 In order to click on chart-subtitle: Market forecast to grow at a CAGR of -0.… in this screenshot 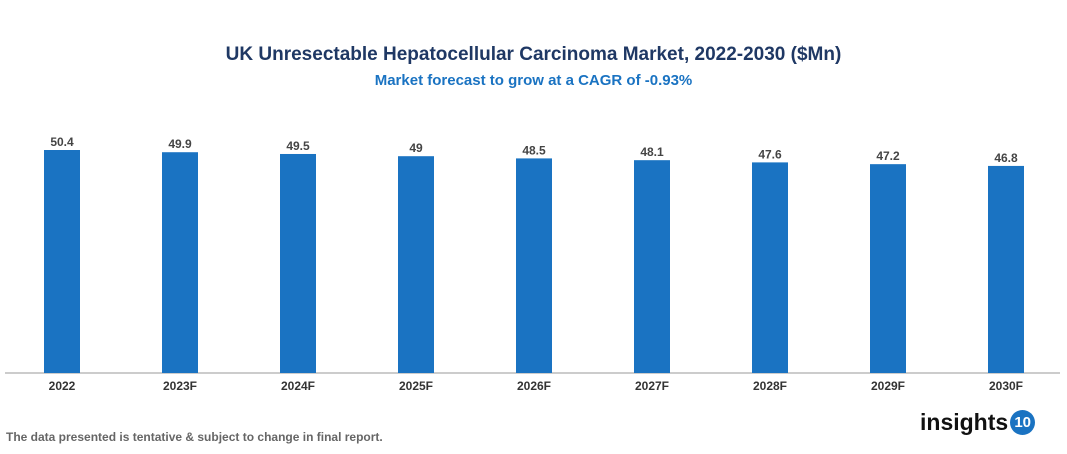, I will do `click(533, 80)`.